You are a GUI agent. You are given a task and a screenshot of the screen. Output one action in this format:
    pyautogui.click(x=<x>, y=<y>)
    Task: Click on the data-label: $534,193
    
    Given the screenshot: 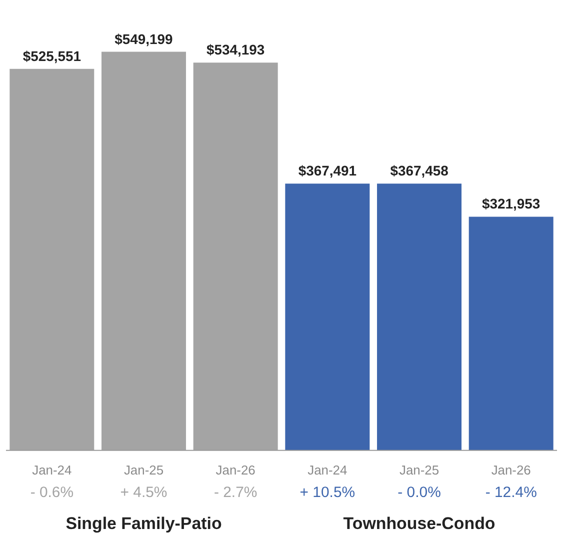 What is the action you would take?
    pyautogui.click(x=235, y=50)
    